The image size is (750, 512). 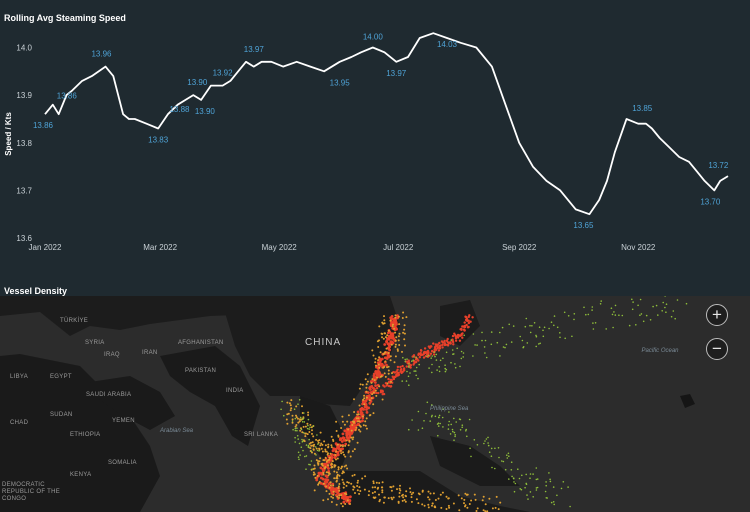 What do you see at coordinates (24, 95) in the screenshot?
I see `y-tick-label: 13.9` at bounding box center [24, 95].